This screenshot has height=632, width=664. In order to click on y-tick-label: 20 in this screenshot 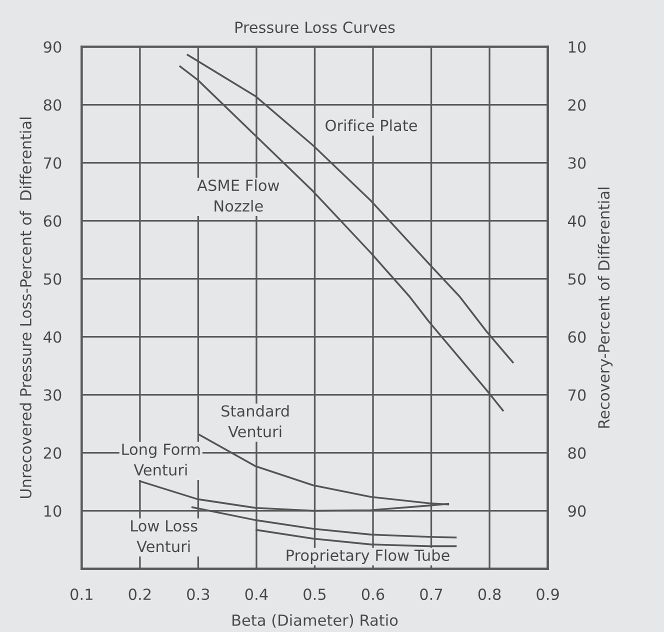, I will do `click(53, 453)`.